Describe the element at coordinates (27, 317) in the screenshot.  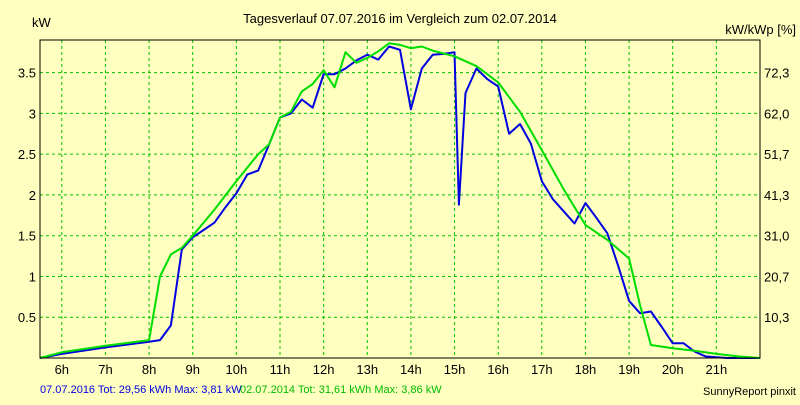
I see `y-tick-label: 0.5` at that location.